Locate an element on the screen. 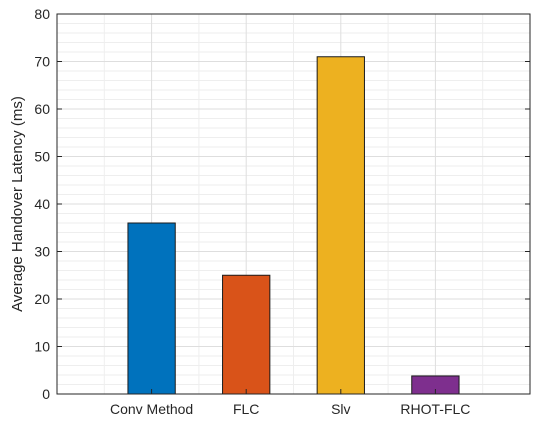 The image size is (550, 429). x-tick-label: Conv Method is located at coordinates (151, 409).